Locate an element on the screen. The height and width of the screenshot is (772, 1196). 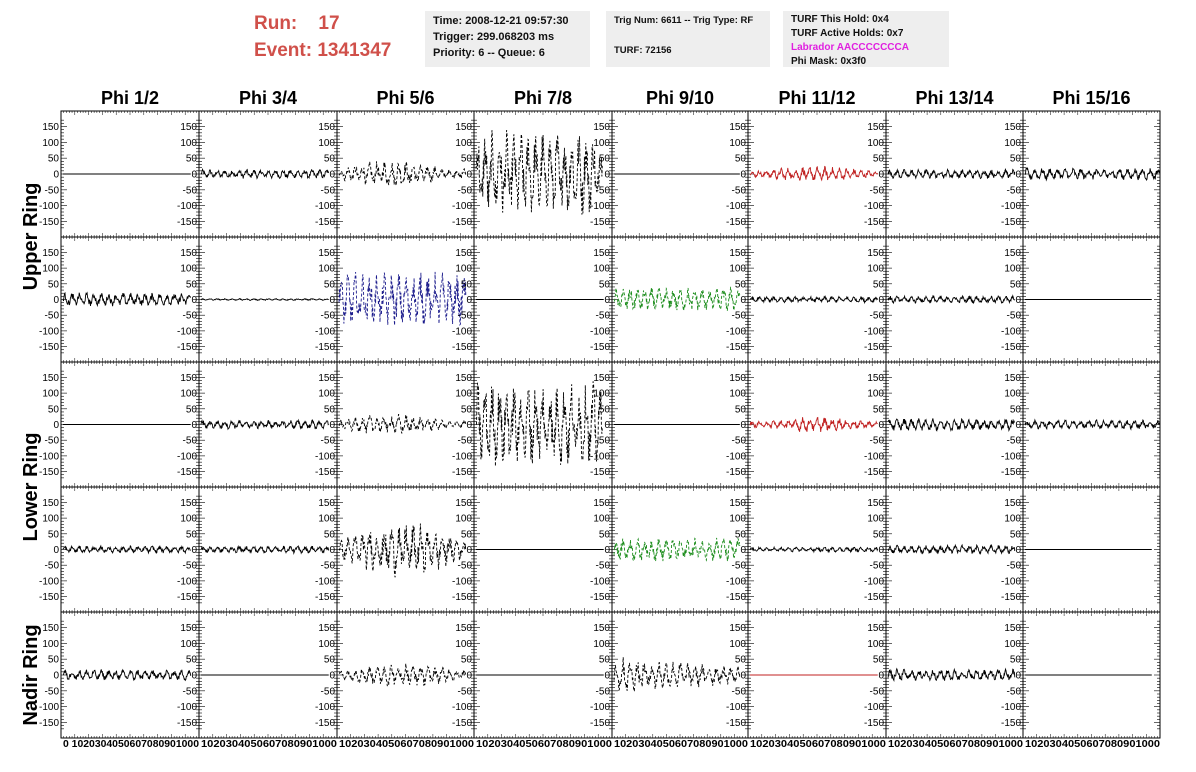
trig-num-text: Trig Num: 6611 -- Trig Type: RF is located at coordinates (684, 20).